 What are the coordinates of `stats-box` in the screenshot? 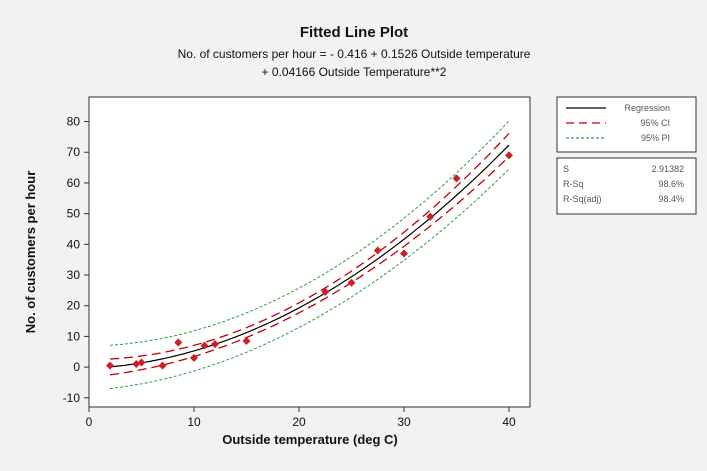 It's located at (626, 186).